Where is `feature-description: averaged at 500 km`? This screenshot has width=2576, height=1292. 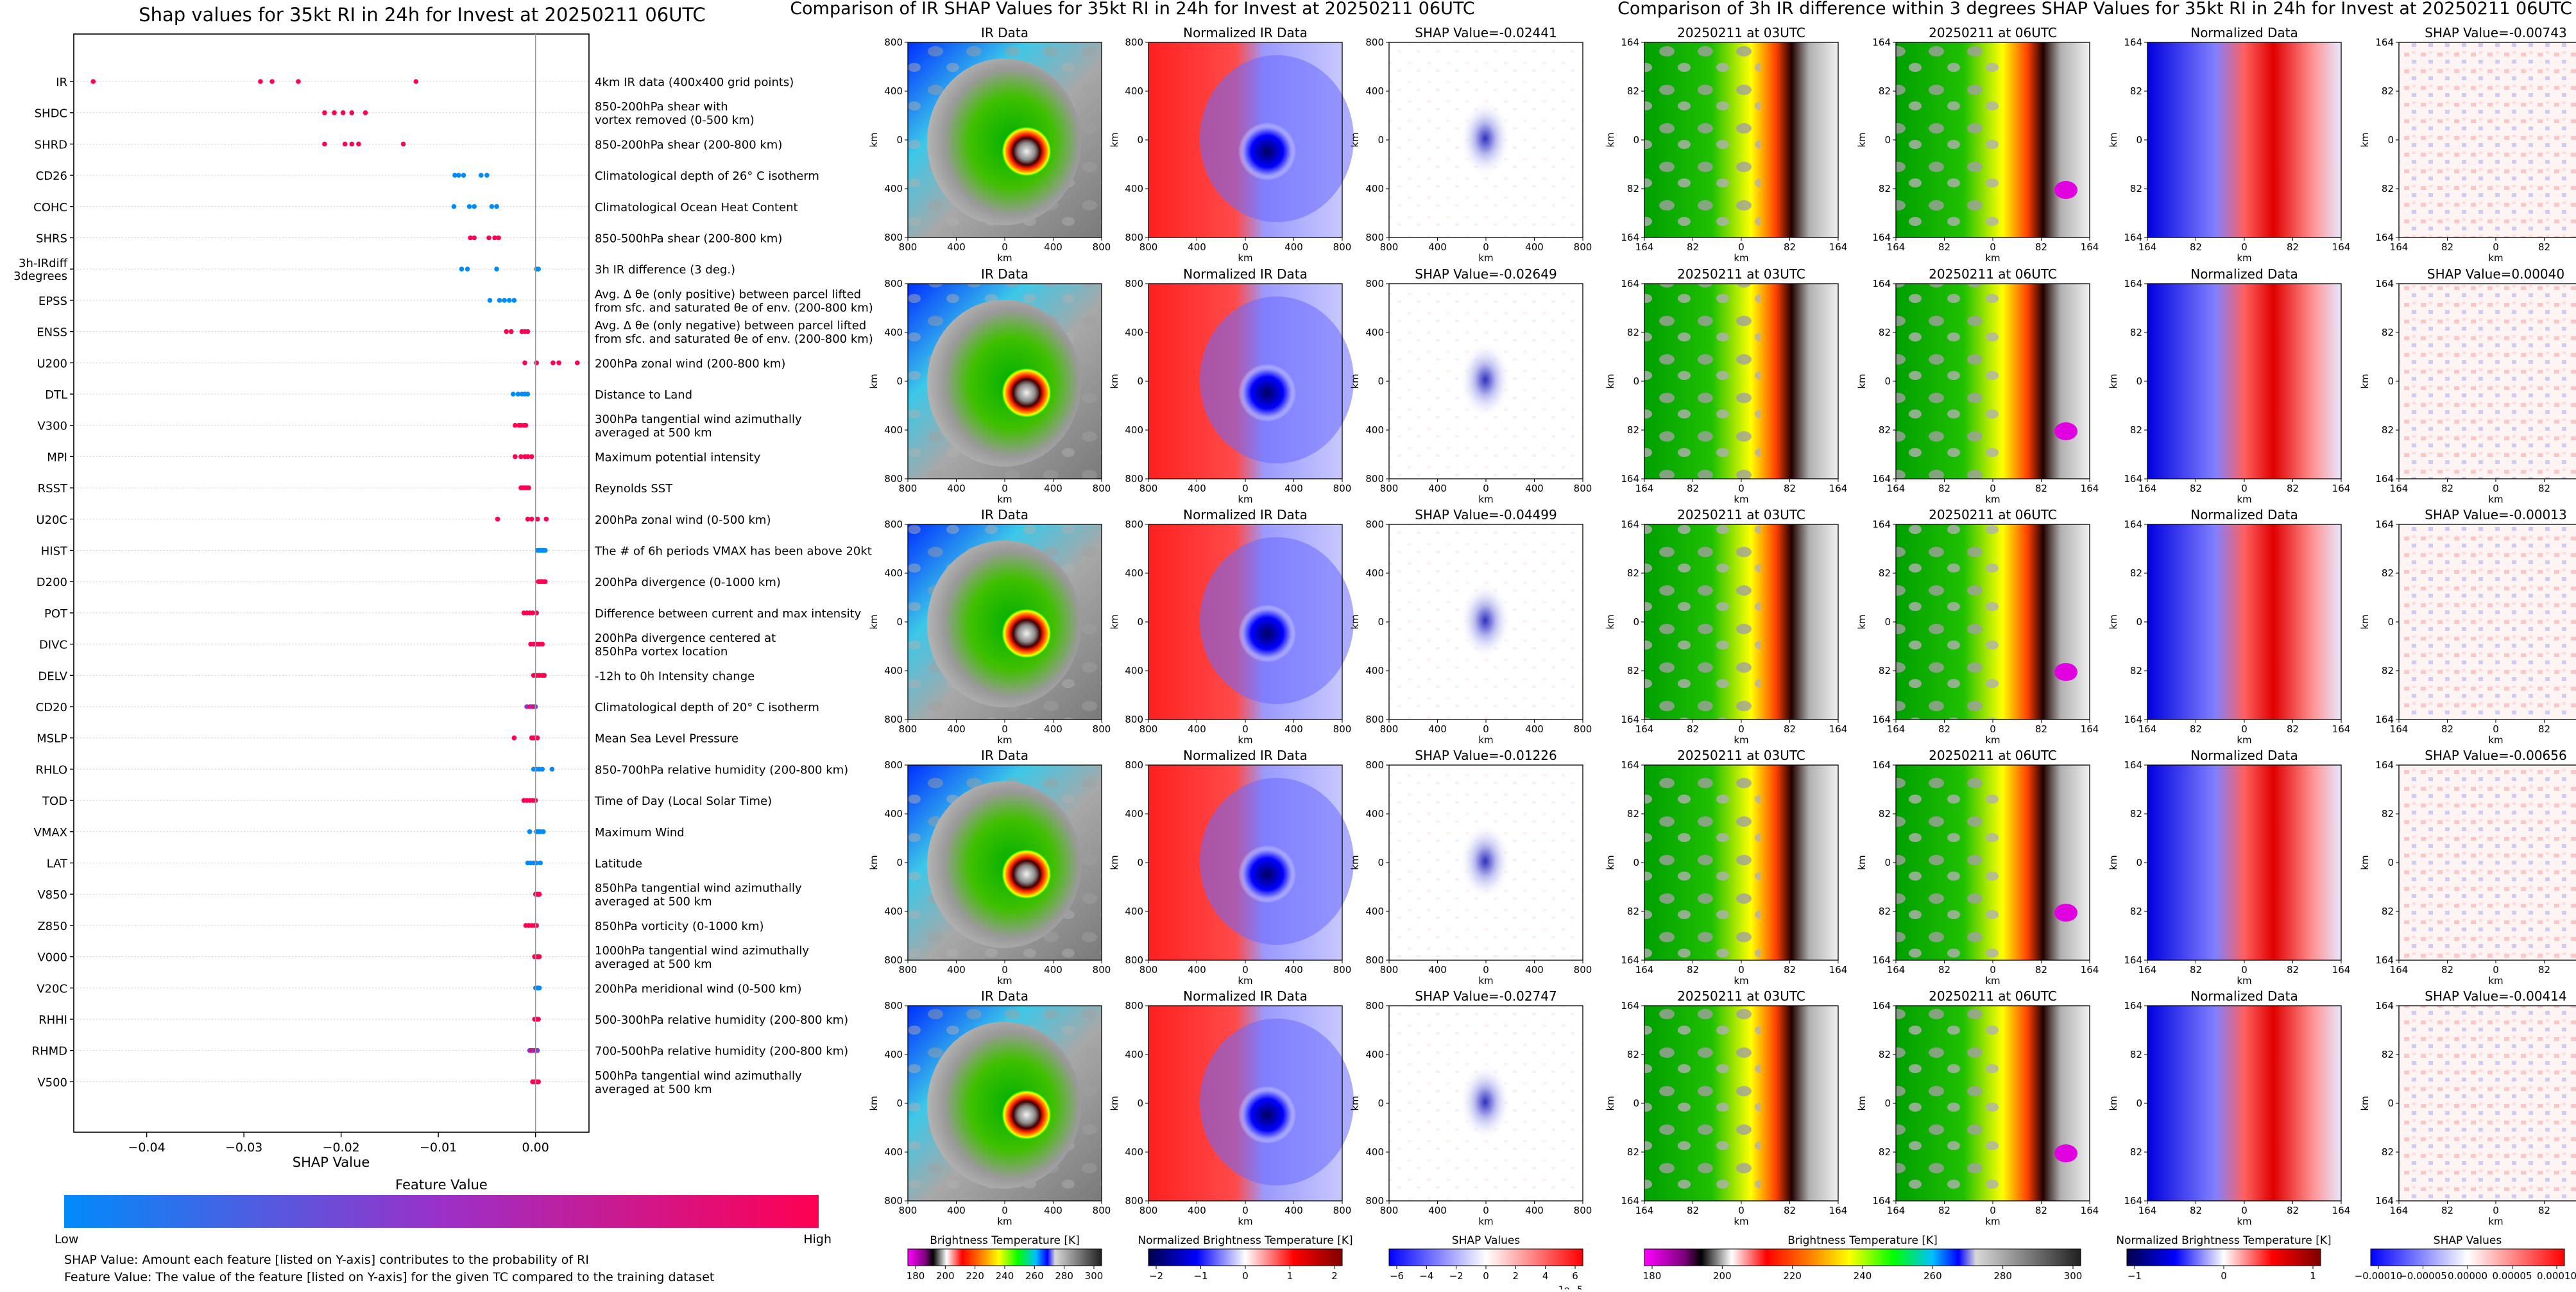
feature-description: averaged at 500 km is located at coordinates (653, 964).